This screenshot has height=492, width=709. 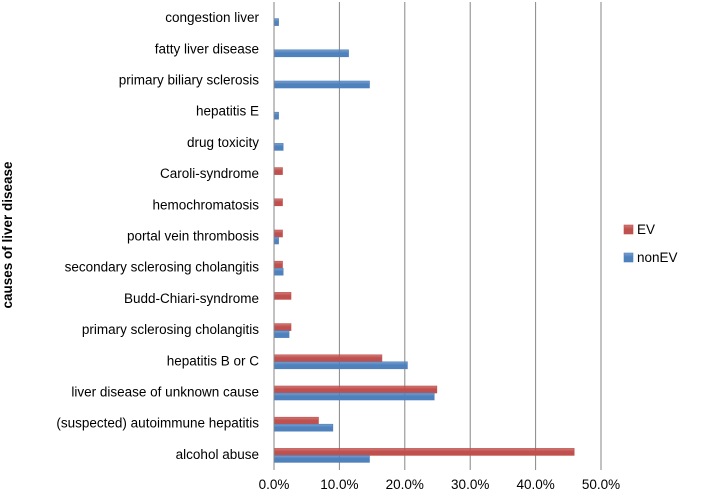 I want to click on category-label: hemochromatosis, so click(x=205, y=204).